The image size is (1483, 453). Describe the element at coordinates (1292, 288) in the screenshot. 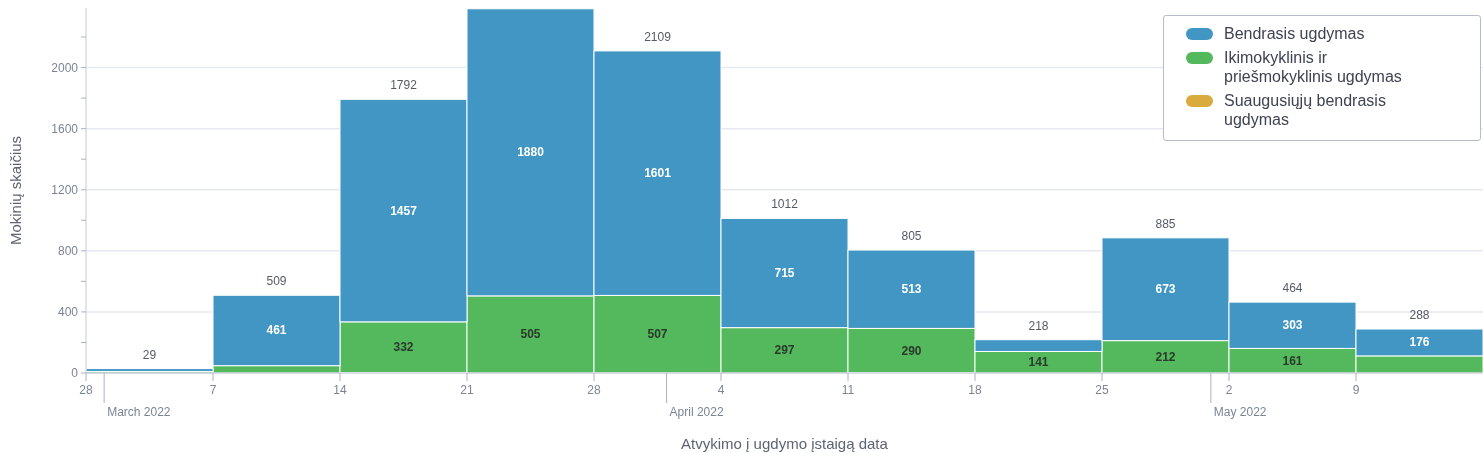

I see `total-label: 464` at that location.